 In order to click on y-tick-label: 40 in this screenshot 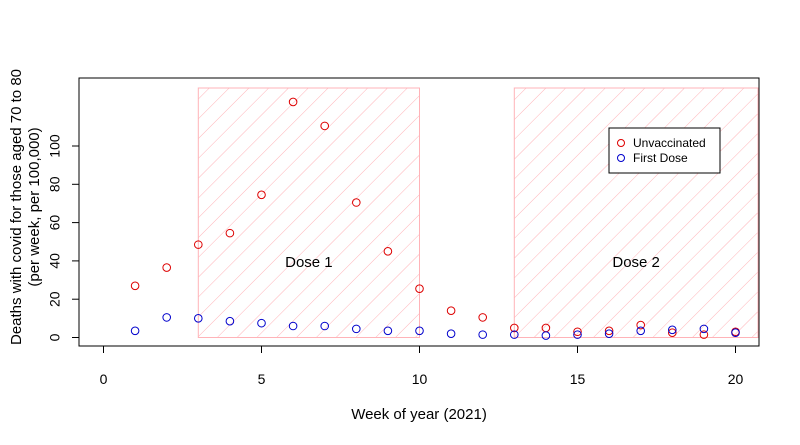, I will do `click(55, 261)`.